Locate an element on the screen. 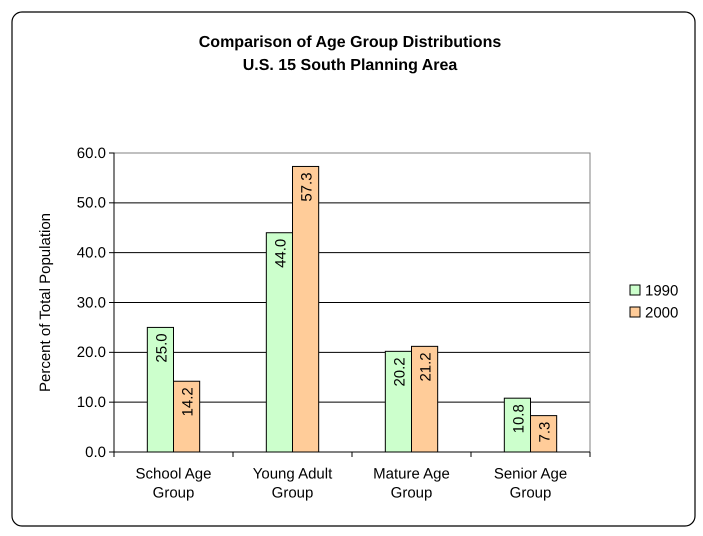 The image size is (703, 536). y-axis-title: Percent of Total Population is located at coordinates (45, 302).